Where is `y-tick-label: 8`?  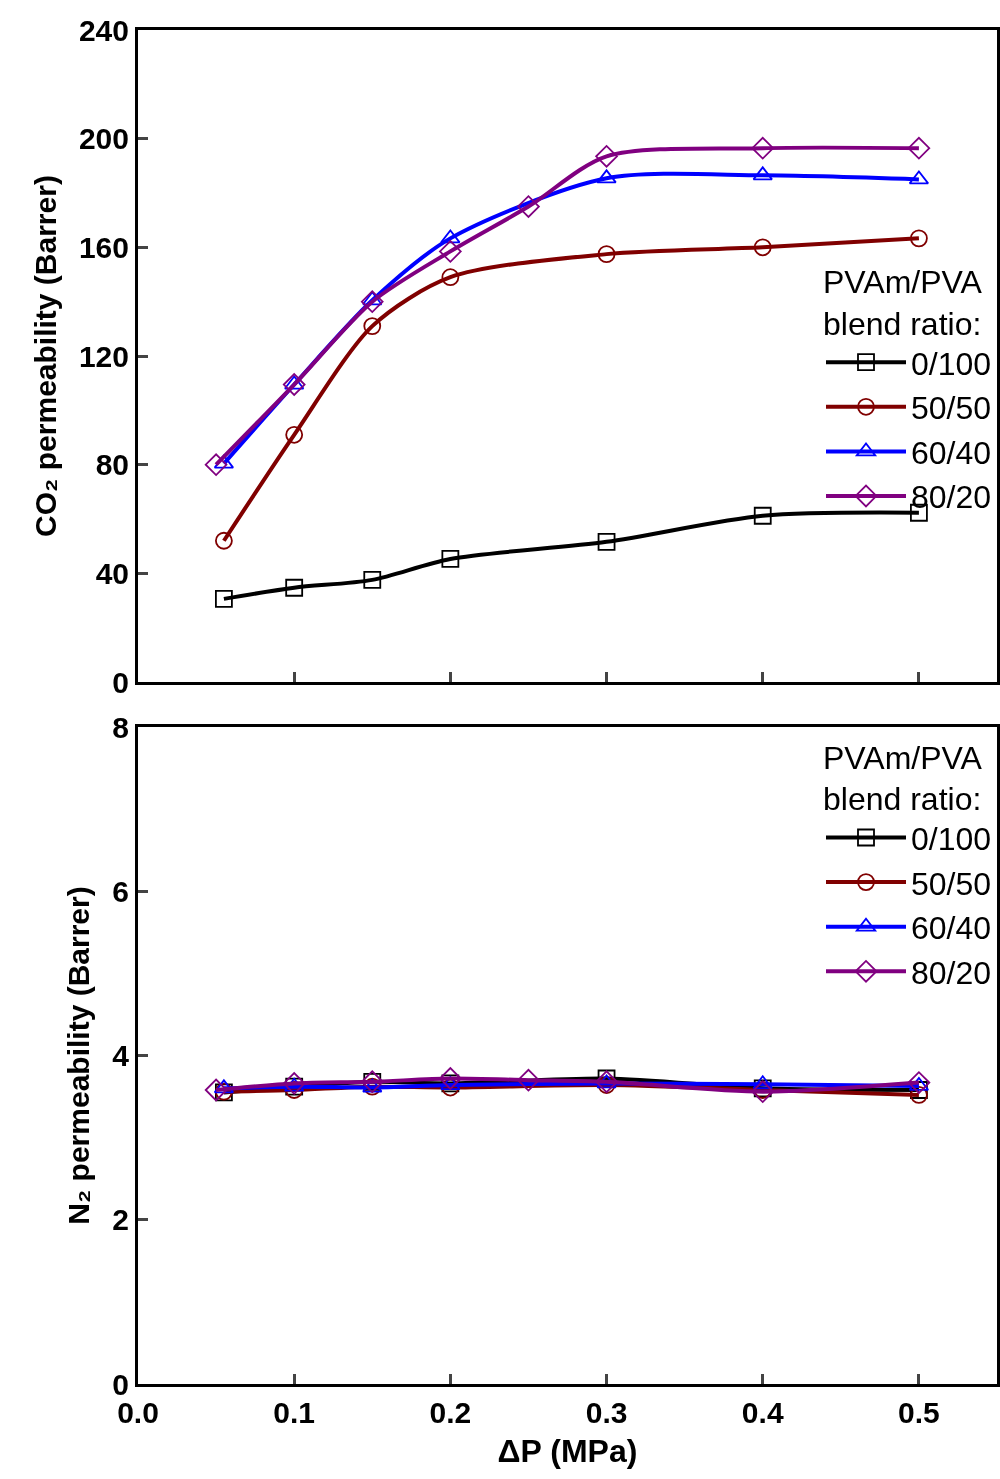
y-tick-label: 8 is located at coordinates (120, 727).